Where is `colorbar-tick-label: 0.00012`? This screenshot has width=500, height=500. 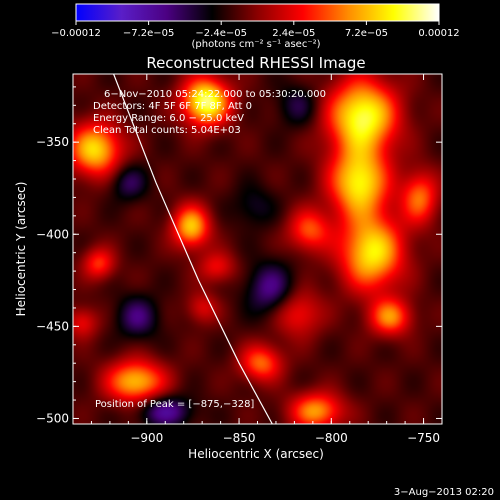 colorbar-tick-label: 0.00012 is located at coordinates (438, 33).